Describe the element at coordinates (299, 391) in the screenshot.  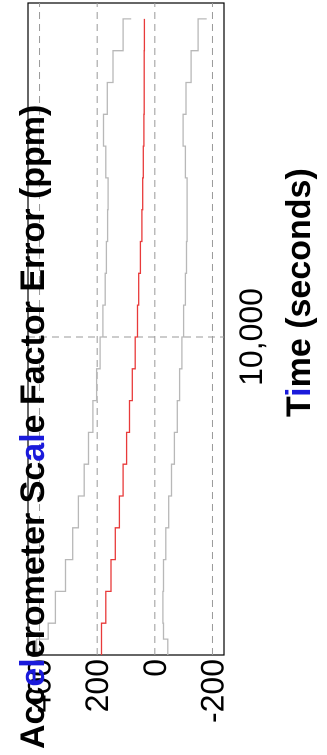
I see `x-label-highlight: i` at that location.